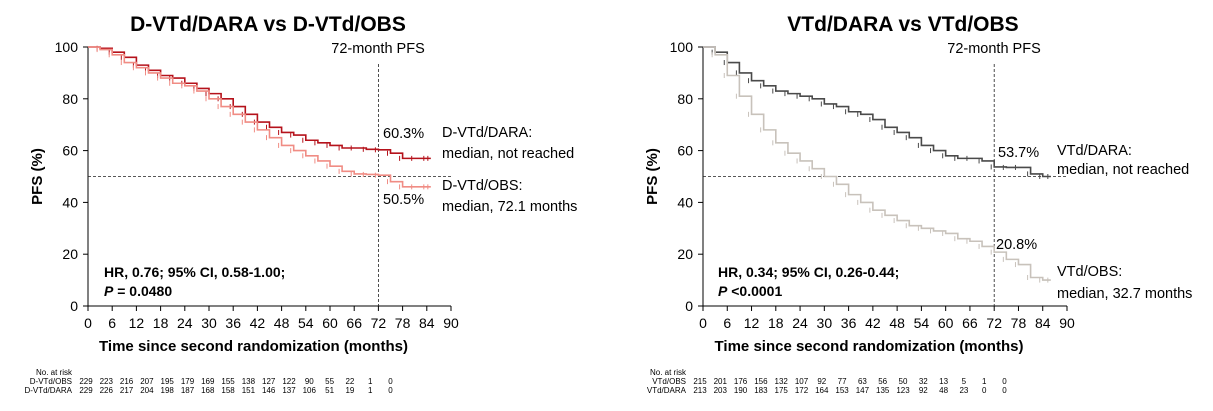  I want to click on landmark-value-label: 50.5%, so click(403, 200).